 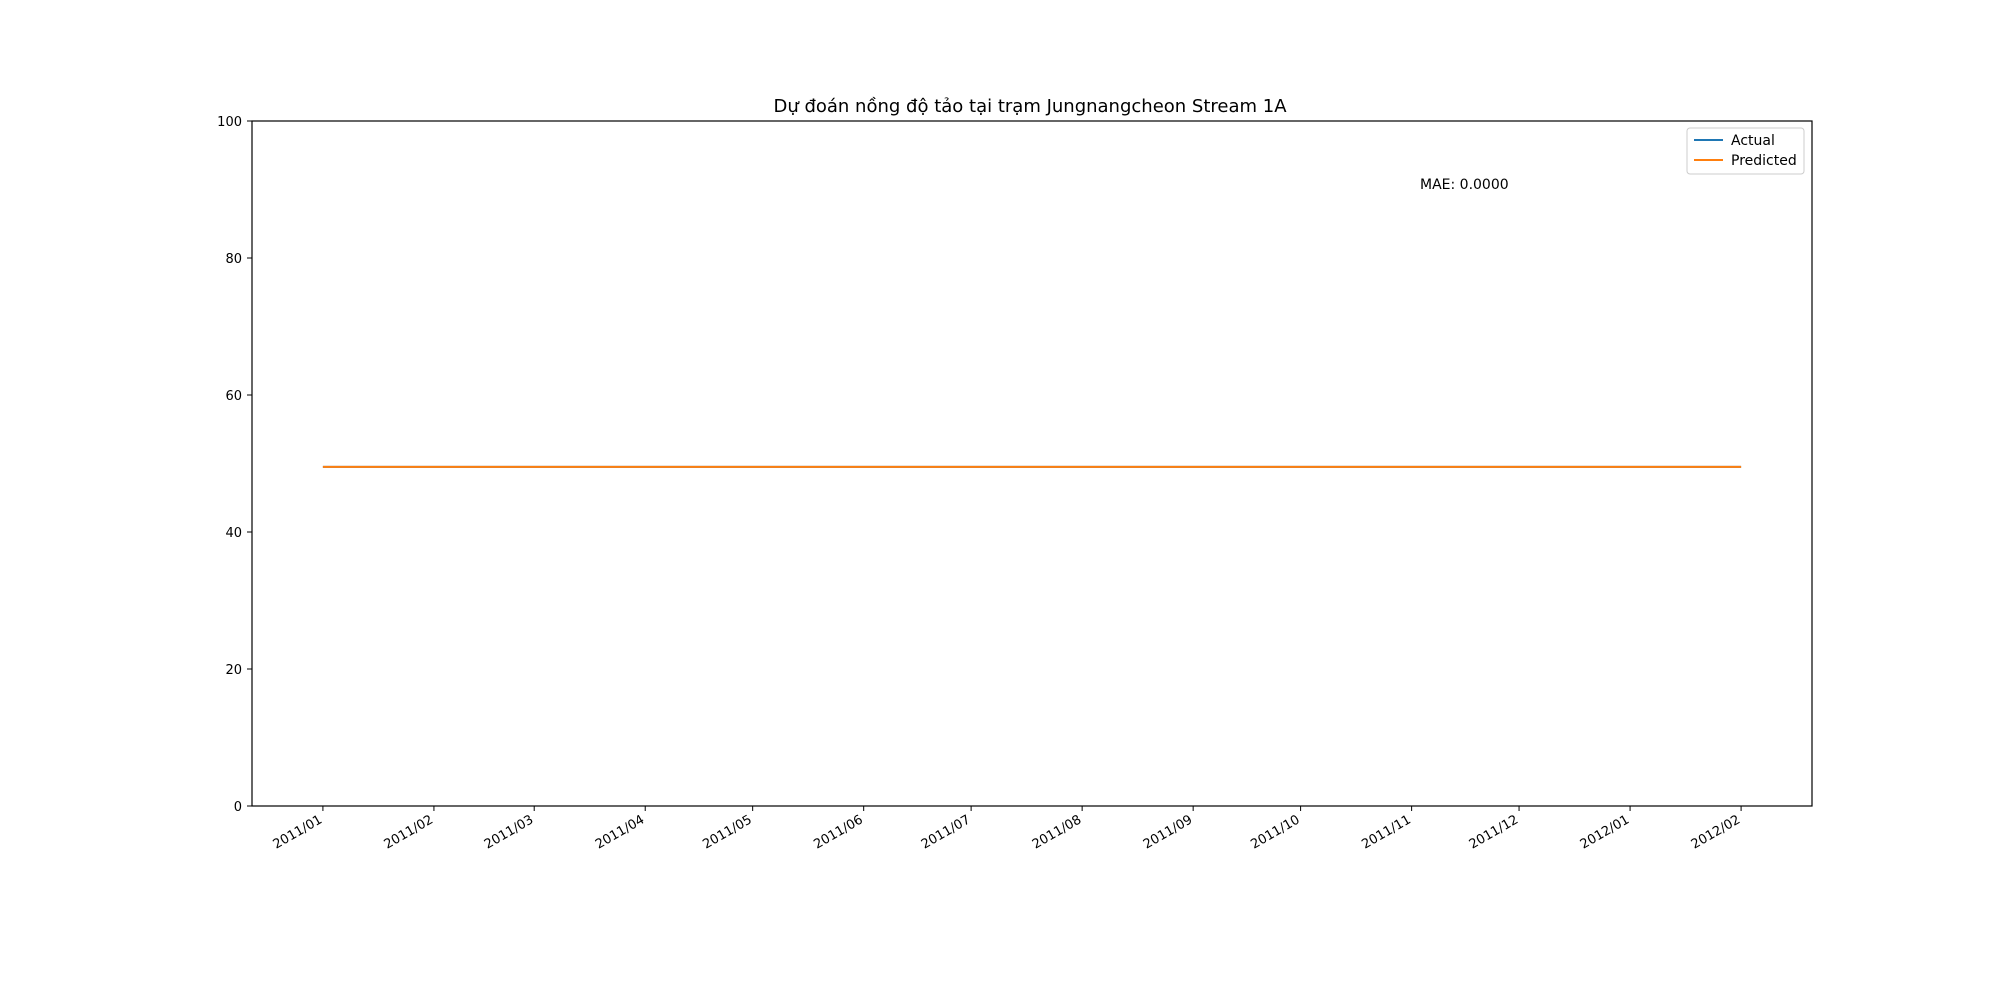 I want to click on y-tick-label: 40, so click(x=233, y=533).